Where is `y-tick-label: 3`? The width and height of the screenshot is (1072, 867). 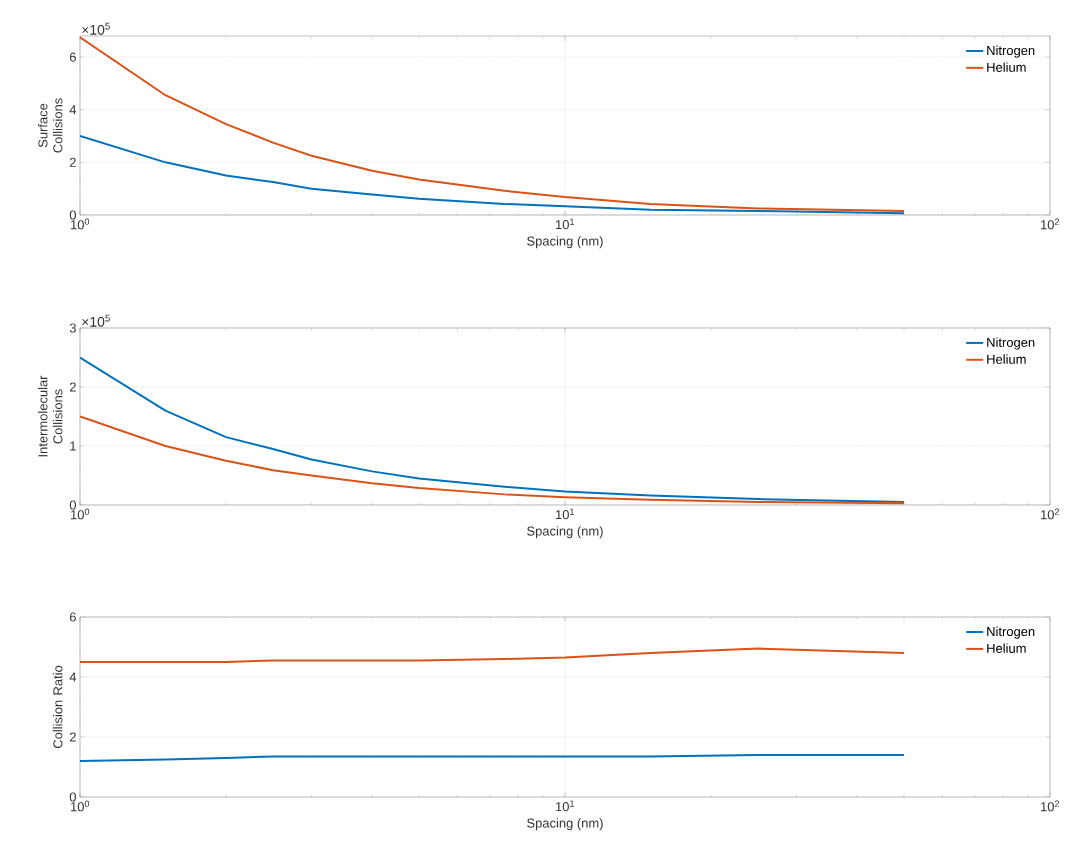 y-tick-label: 3 is located at coordinates (72, 328).